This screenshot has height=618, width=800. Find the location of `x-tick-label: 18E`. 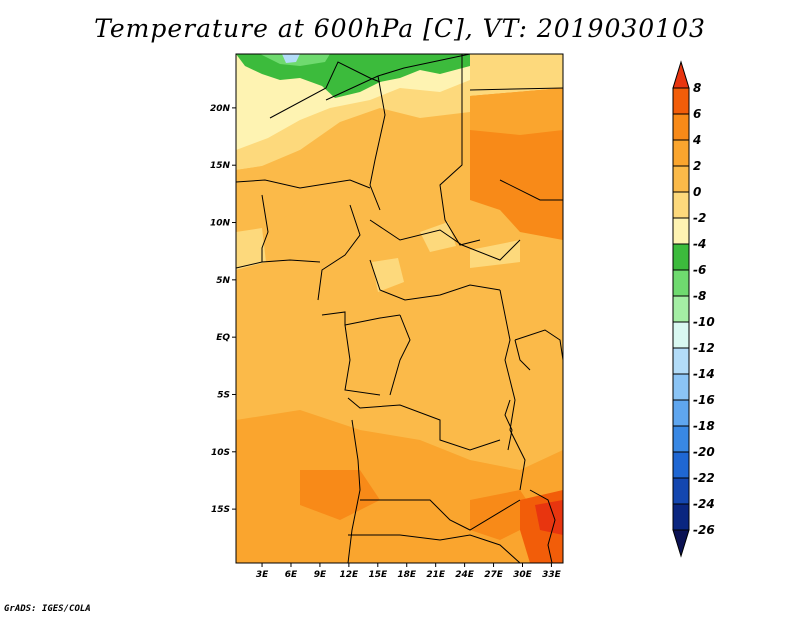

x-tick-label: 18E is located at coordinates (407, 575).